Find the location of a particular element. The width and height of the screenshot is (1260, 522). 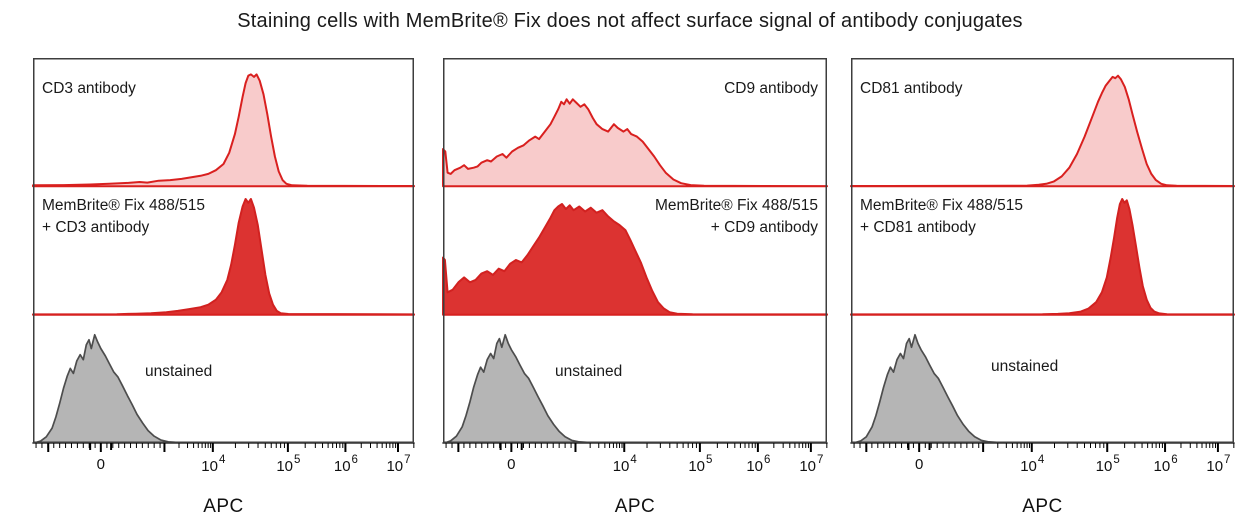

histogram-curve-cd81-row3 is located at coordinates (1042, 388).